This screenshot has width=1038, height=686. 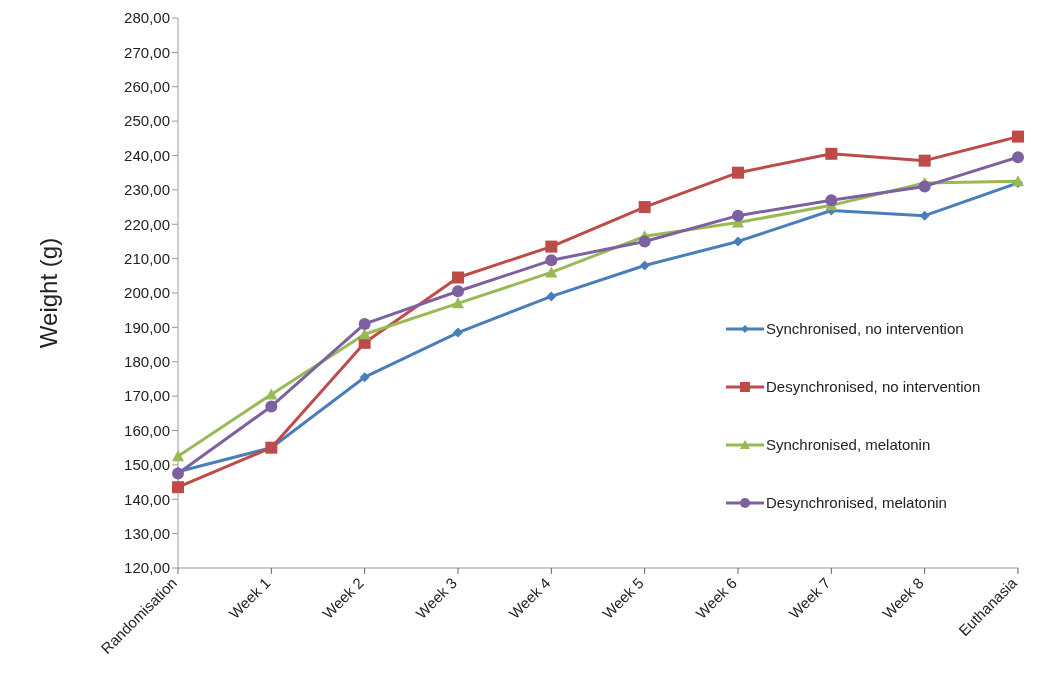 What do you see at coordinates (147, 327) in the screenshot?
I see `y-tick-label: 190,00` at bounding box center [147, 327].